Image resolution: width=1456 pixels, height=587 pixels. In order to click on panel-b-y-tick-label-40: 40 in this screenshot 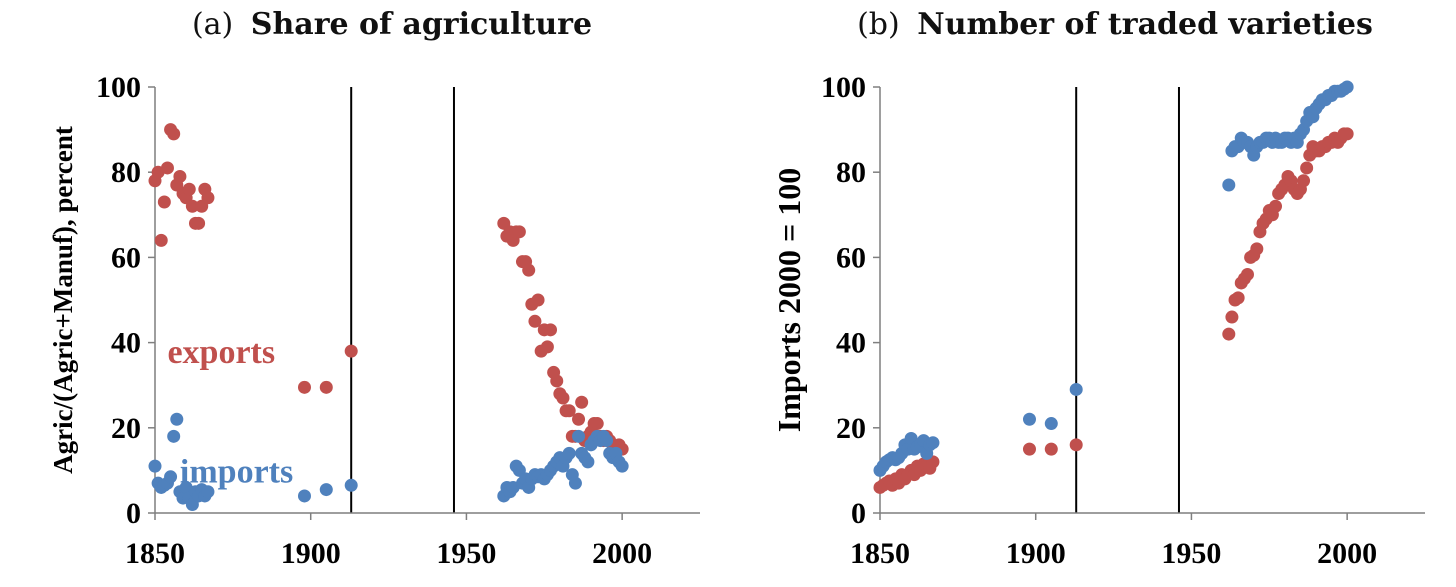, I will do `click(851, 343)`.